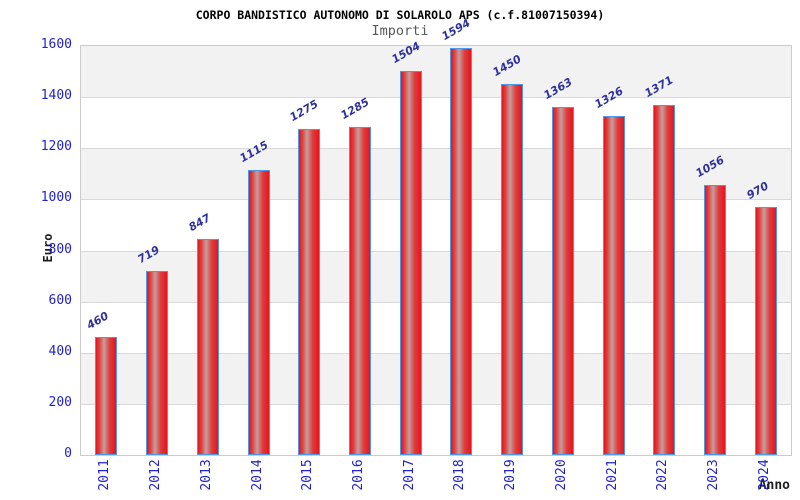 This screenshot has height=500, width=800. Describe the element at coordinates (156, 475) in the screenshot. I see `x-tick-label: 2012` at that location.